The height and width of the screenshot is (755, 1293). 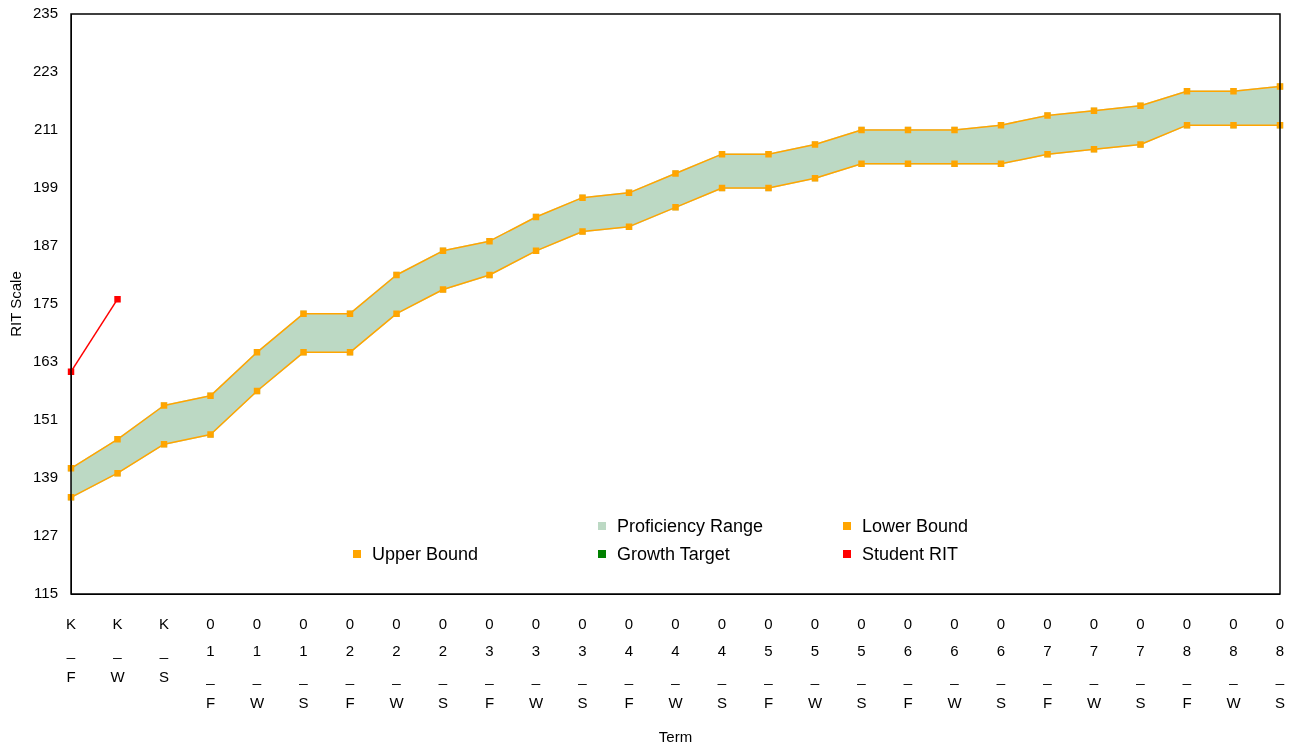 What do you see at coordinates (46, 477) in the screenshot?
I see `y-tick-label: 139` at bounding box center [46, 477].